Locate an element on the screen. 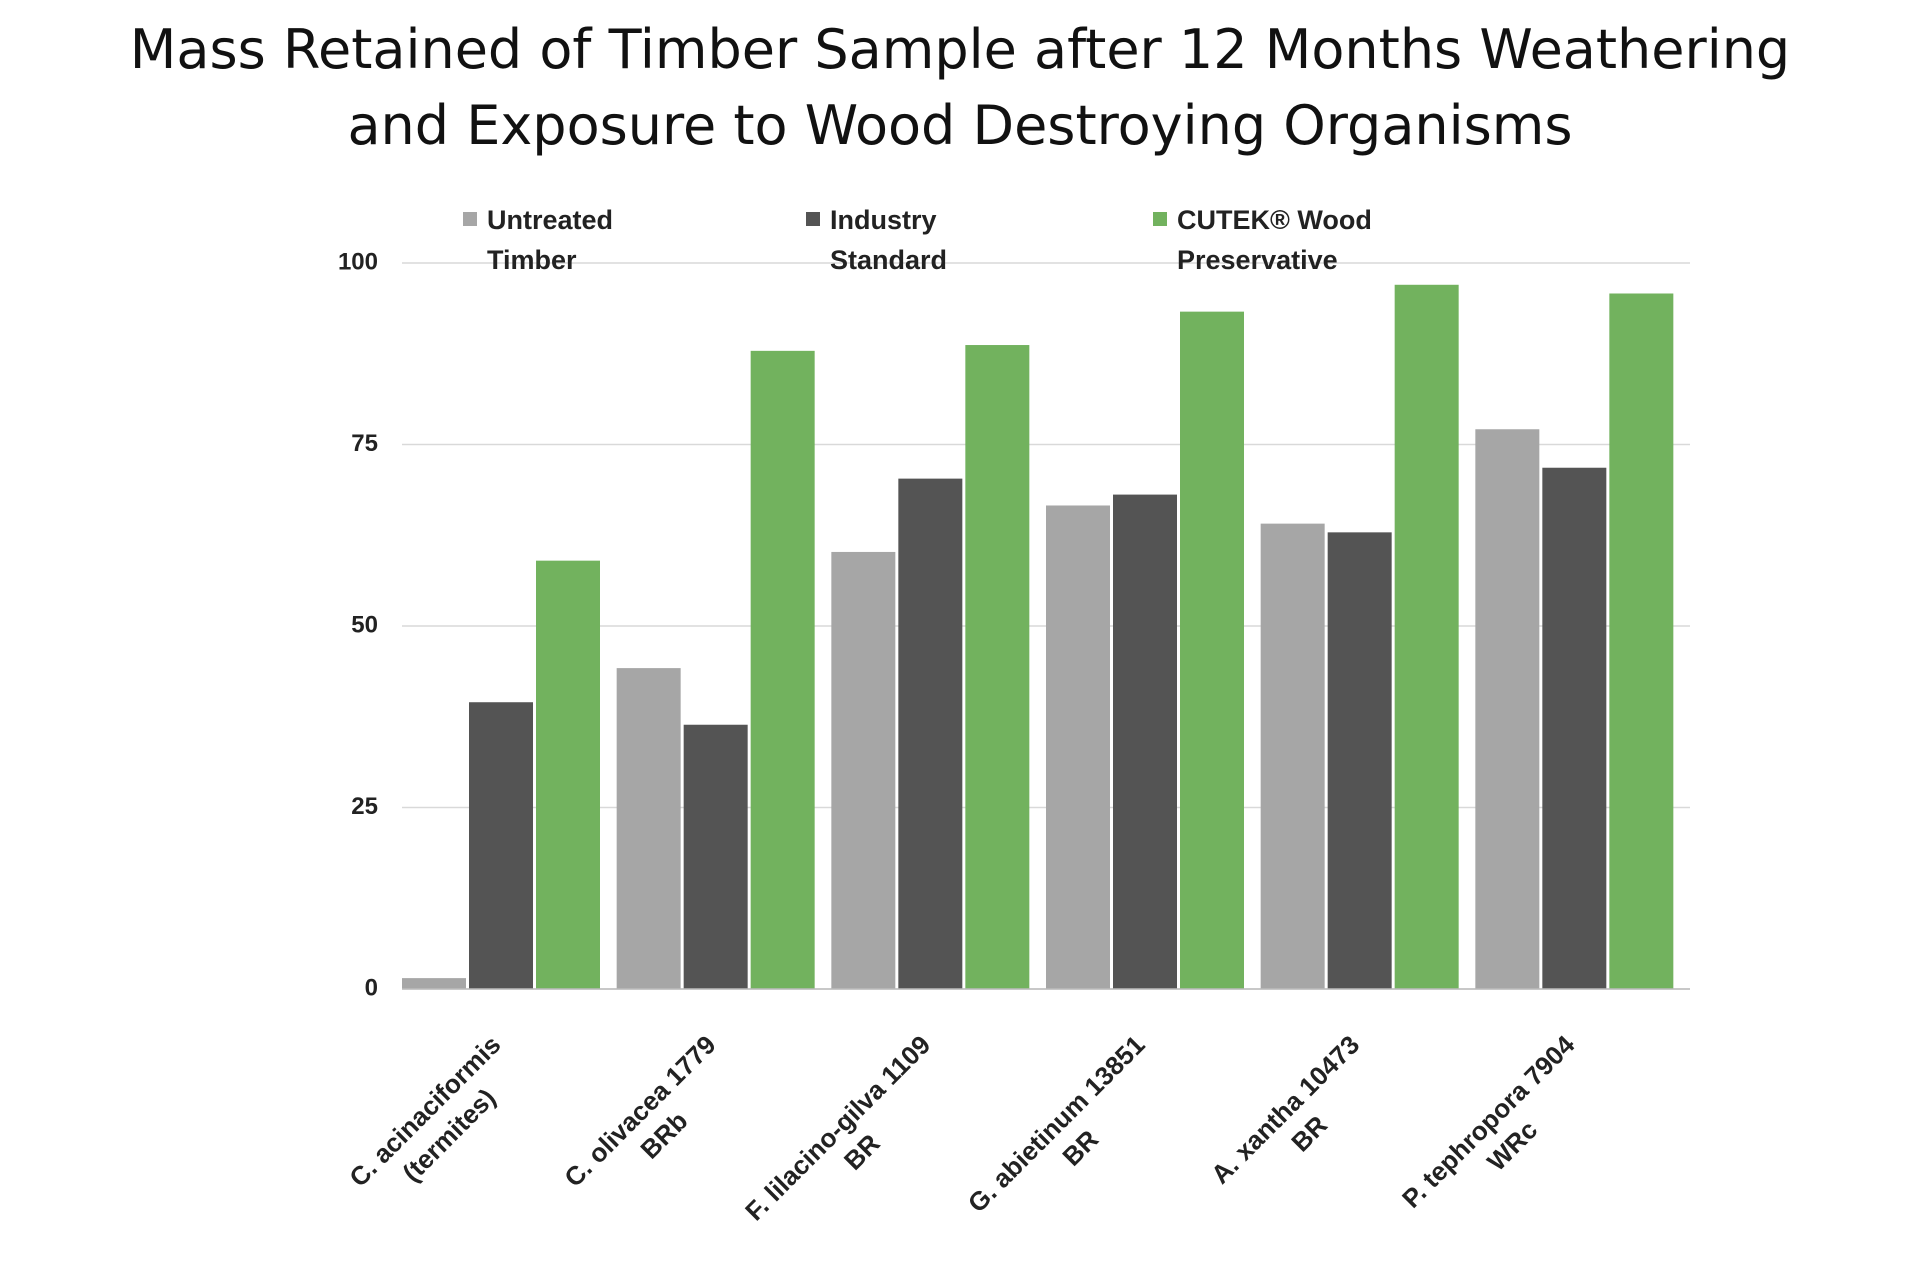  y-tick-label: 50 is located at coordinates (364, 624).